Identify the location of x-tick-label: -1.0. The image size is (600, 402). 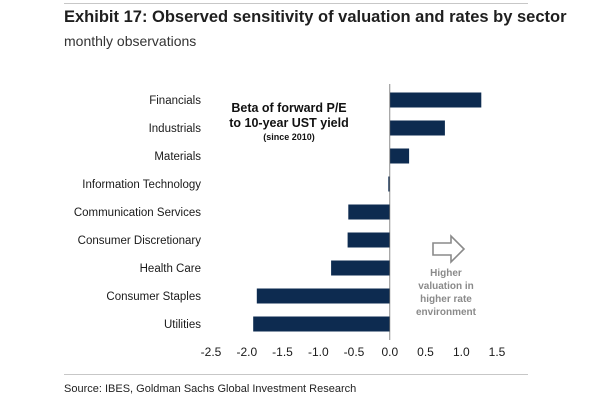
(318, 352).